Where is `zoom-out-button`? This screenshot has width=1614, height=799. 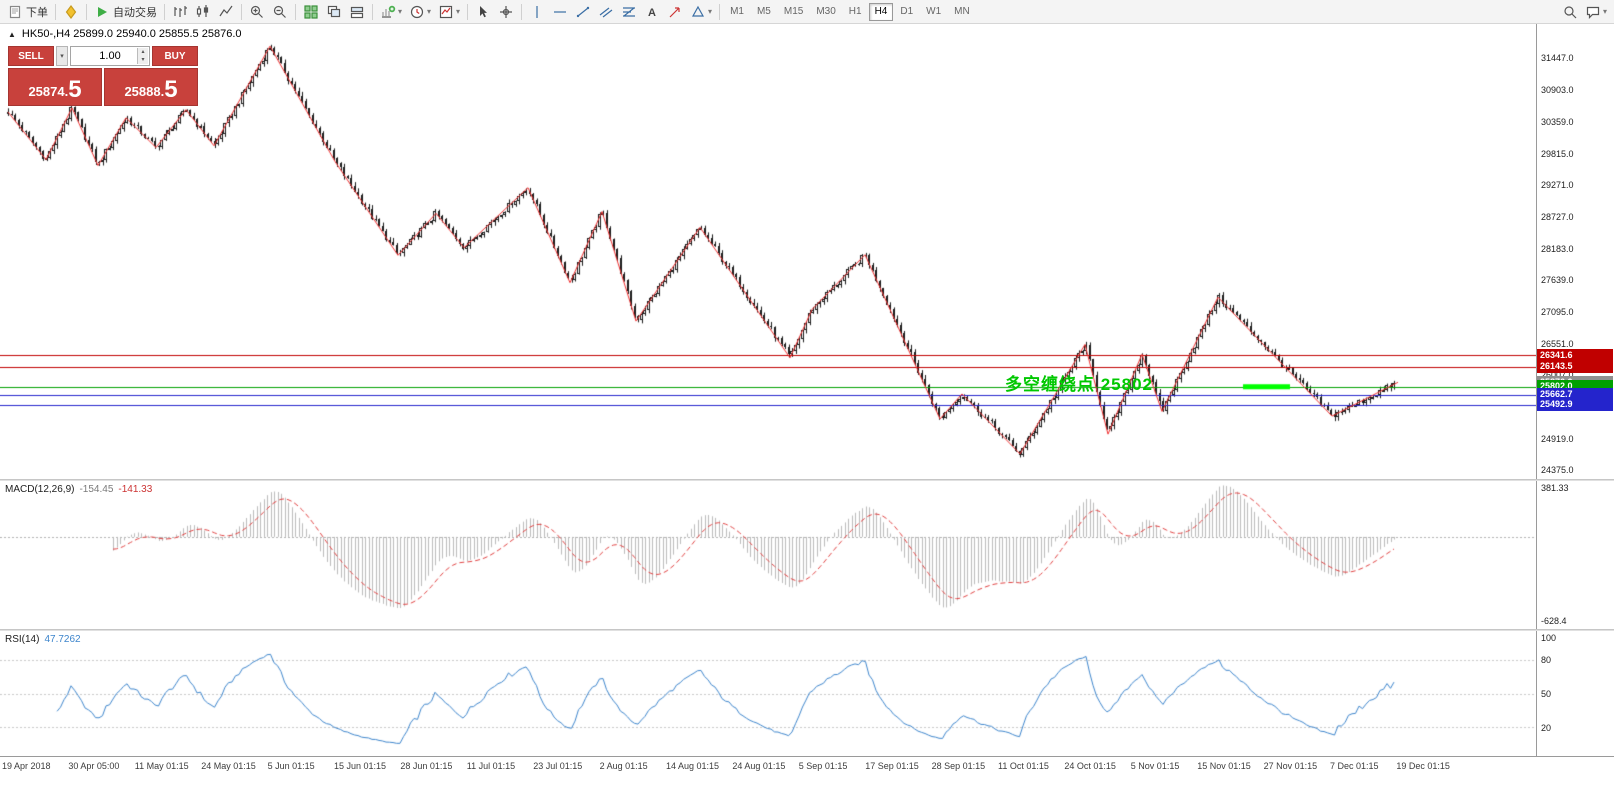
zoom-out-button is located at coordinates (280, 12).